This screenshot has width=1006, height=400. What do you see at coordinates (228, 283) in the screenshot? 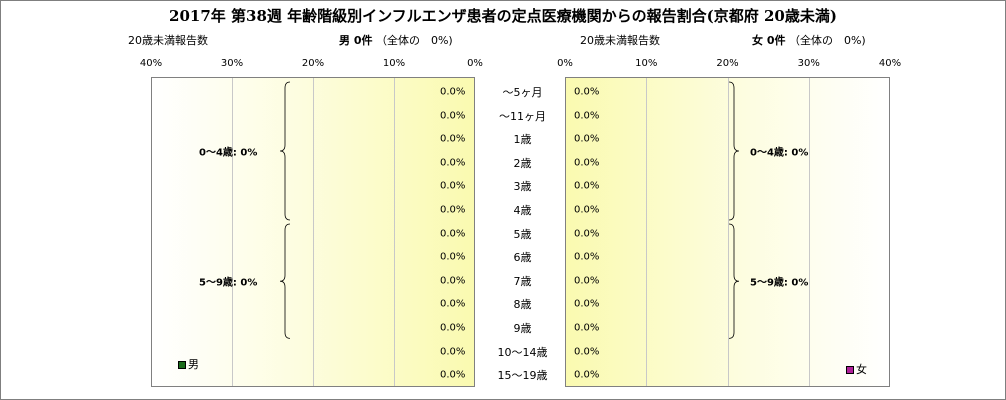
I see `male-group-label: 5～9歳: 0%` at bounding box center [228, 283].